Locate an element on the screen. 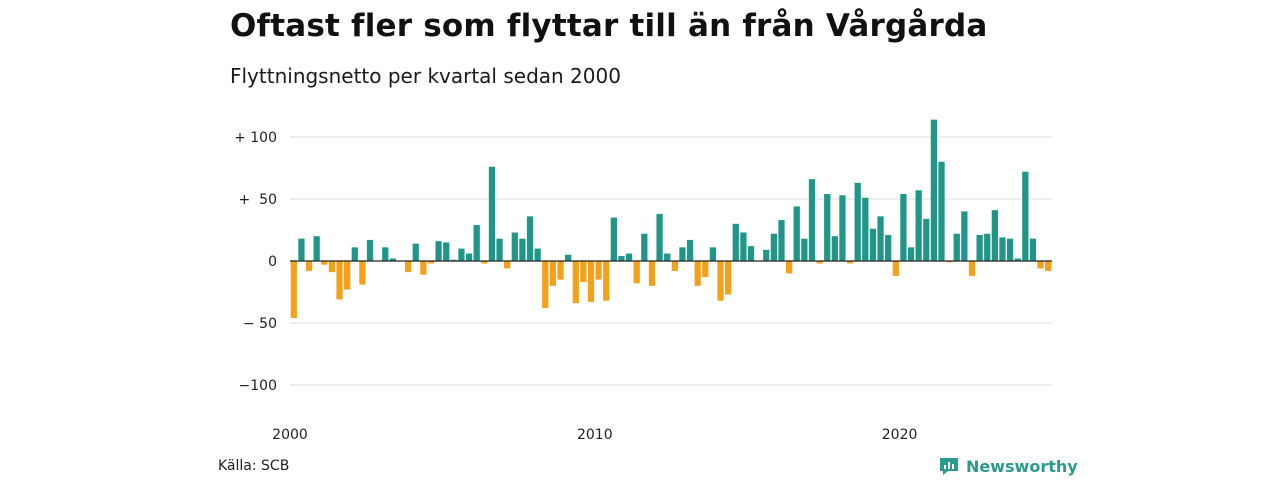  y-tick-label: 0 is located at coordinates (272, 262).